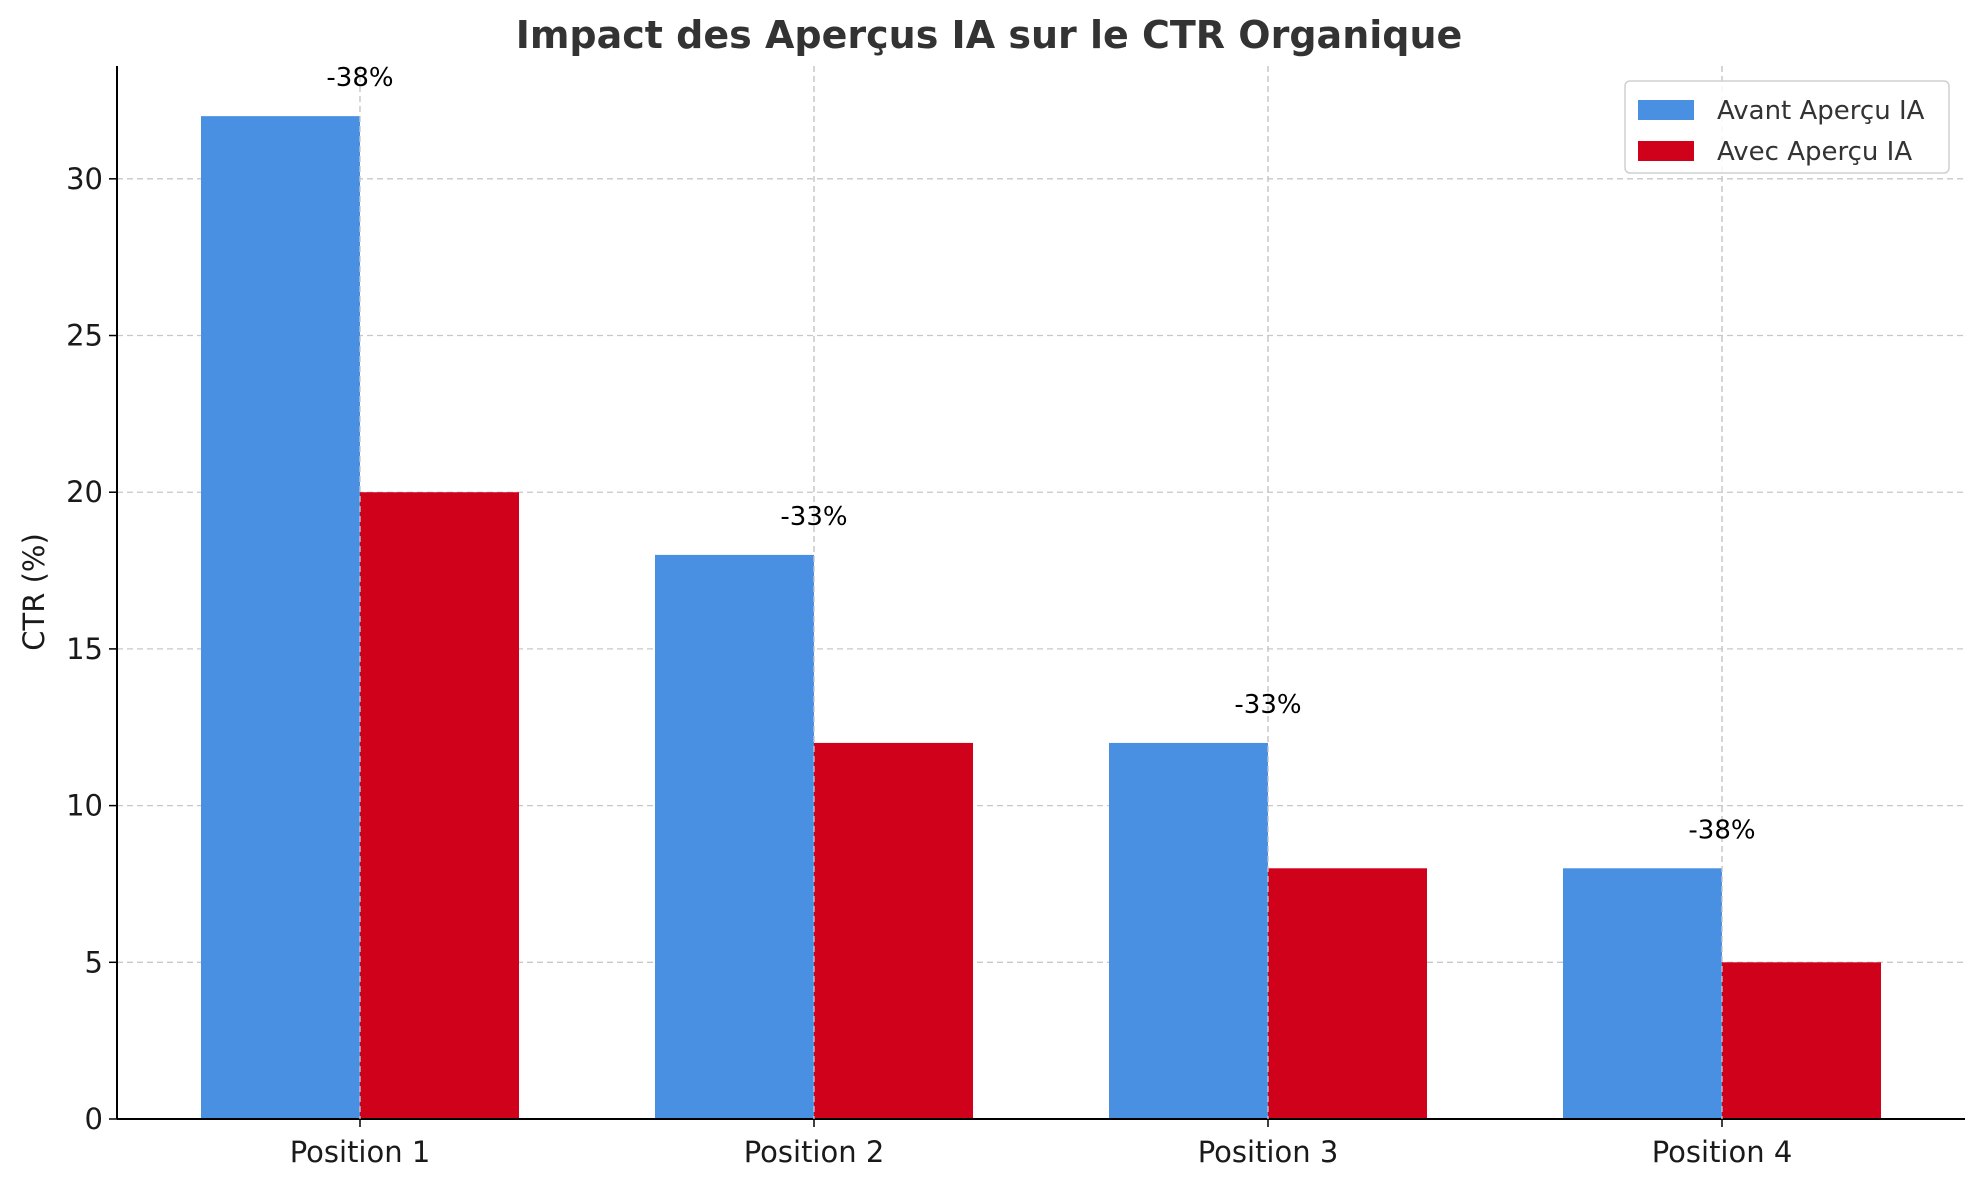 The width and height of the screenshot is (1979, 1180). What do you see at coordinates (1268, 1152) in the screenshot?
I see `x-tick-label: Position 3` at bounding box center [1268, 1152].